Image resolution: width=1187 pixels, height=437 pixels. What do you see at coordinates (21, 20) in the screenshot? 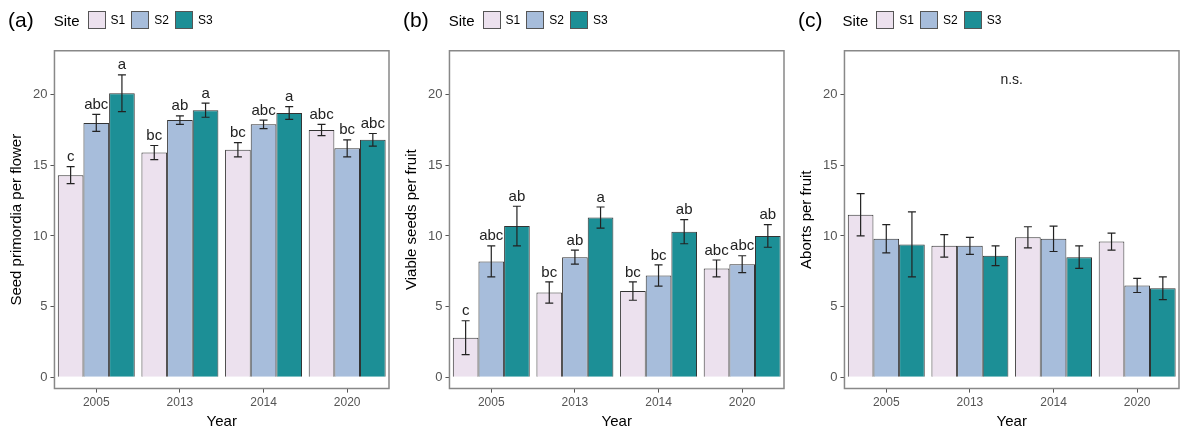
I see `chart-title: (a)` at bounding box center [21, 20].